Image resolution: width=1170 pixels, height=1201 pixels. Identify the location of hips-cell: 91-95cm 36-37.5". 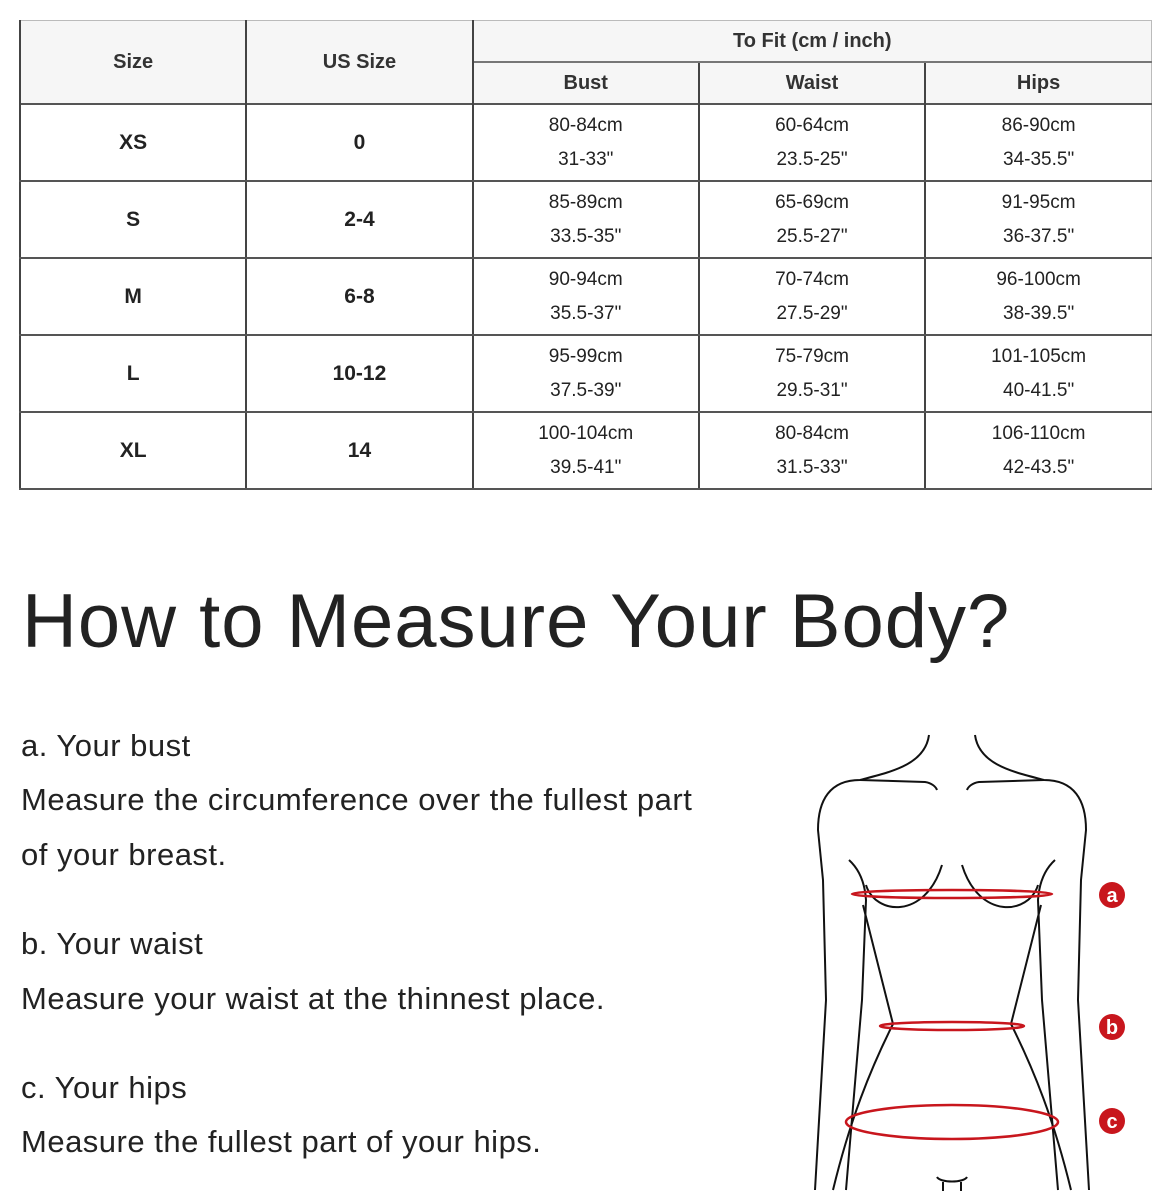
(1038, 219).